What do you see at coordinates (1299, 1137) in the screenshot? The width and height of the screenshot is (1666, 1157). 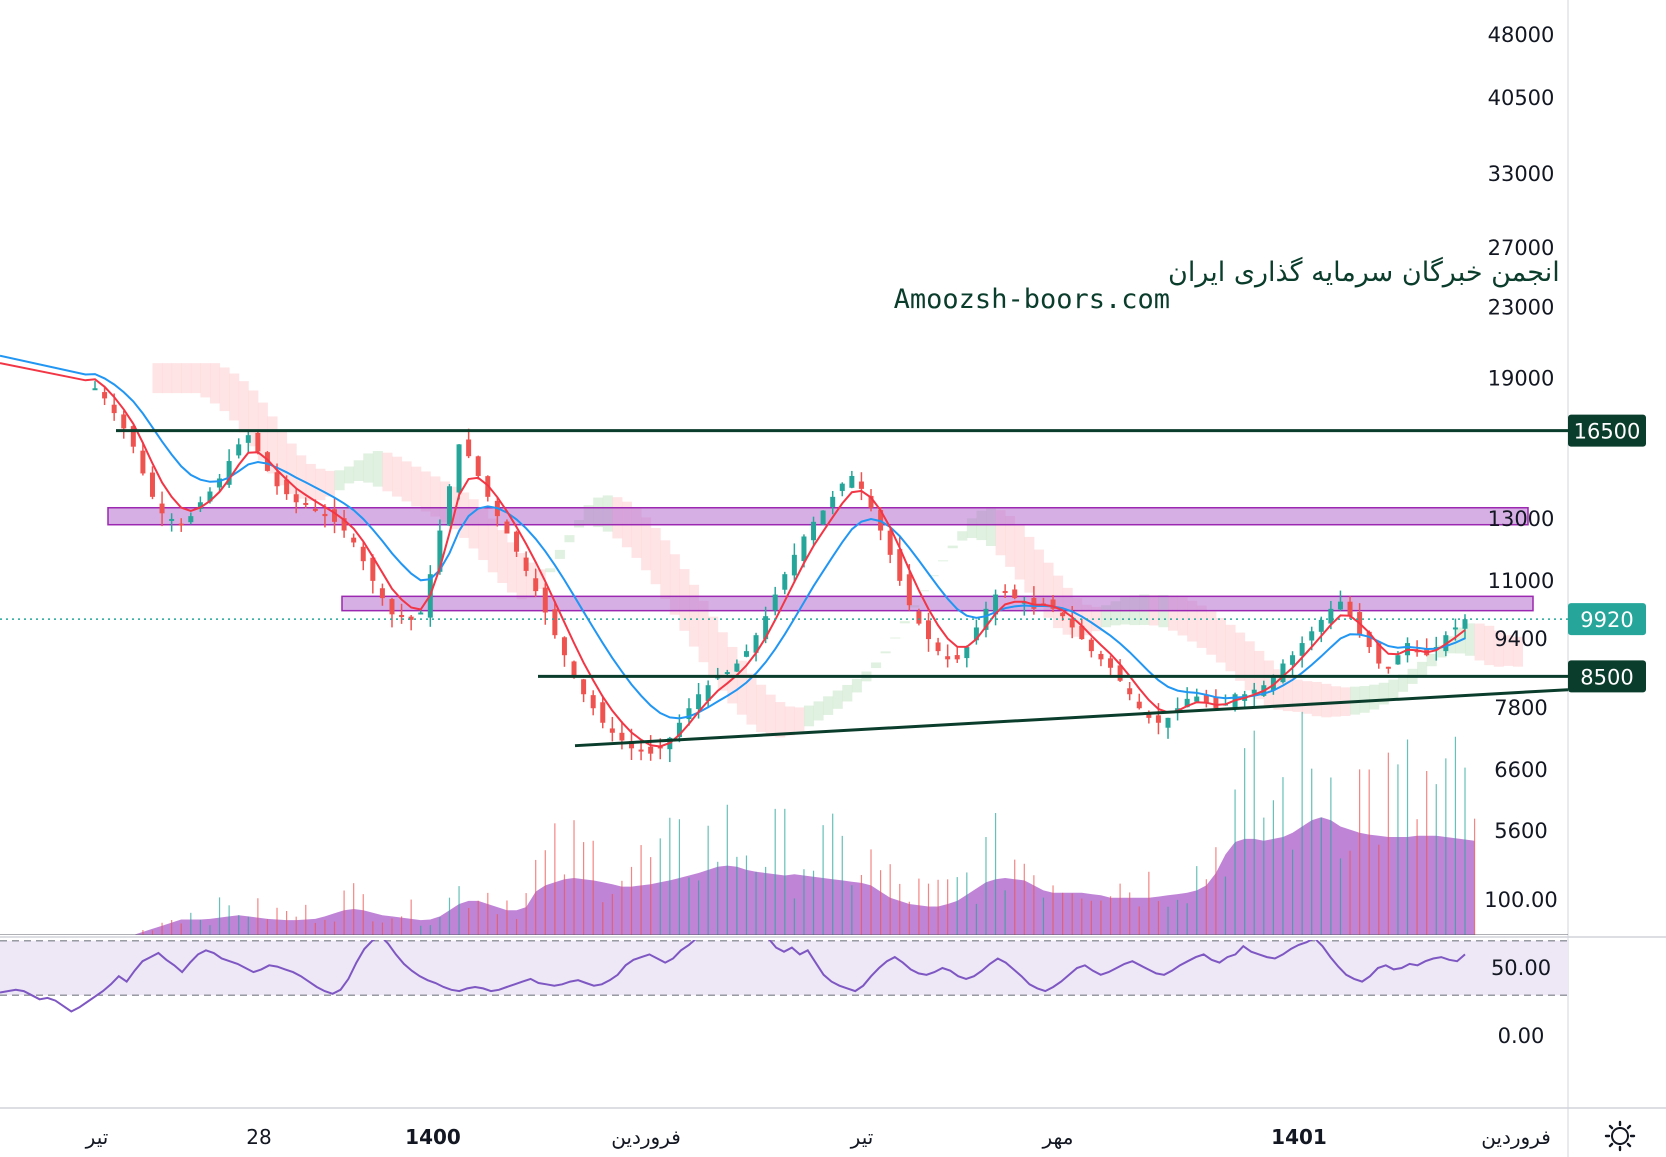 I see `time-tick-label: 1401` at bounding box center [1299, 1137].